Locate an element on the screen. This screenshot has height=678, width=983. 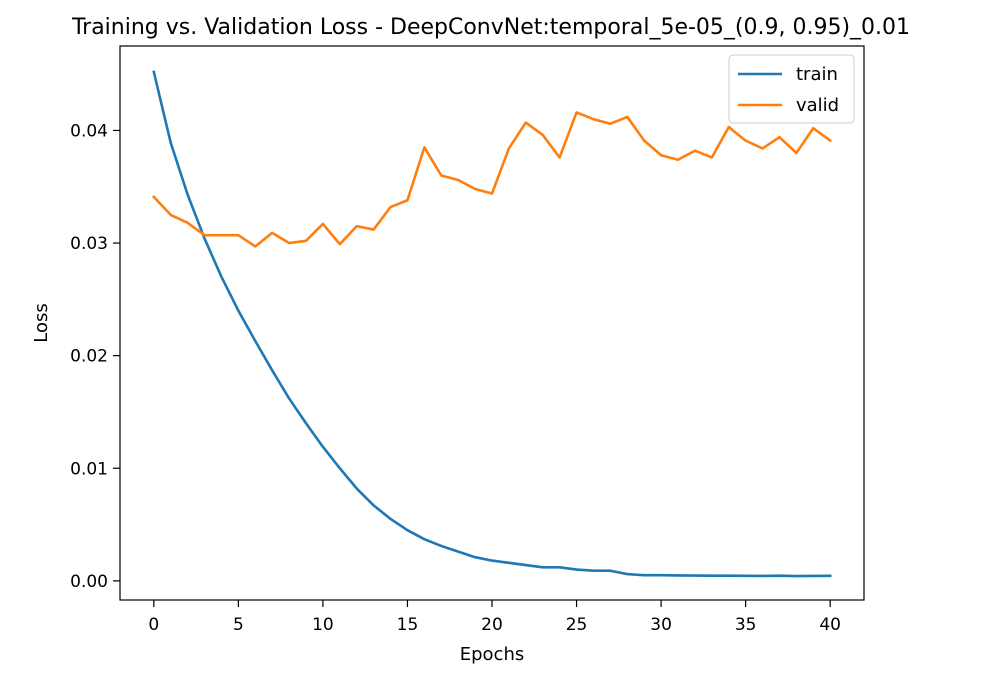
series-line-valid is located at coordinates (491, 179).